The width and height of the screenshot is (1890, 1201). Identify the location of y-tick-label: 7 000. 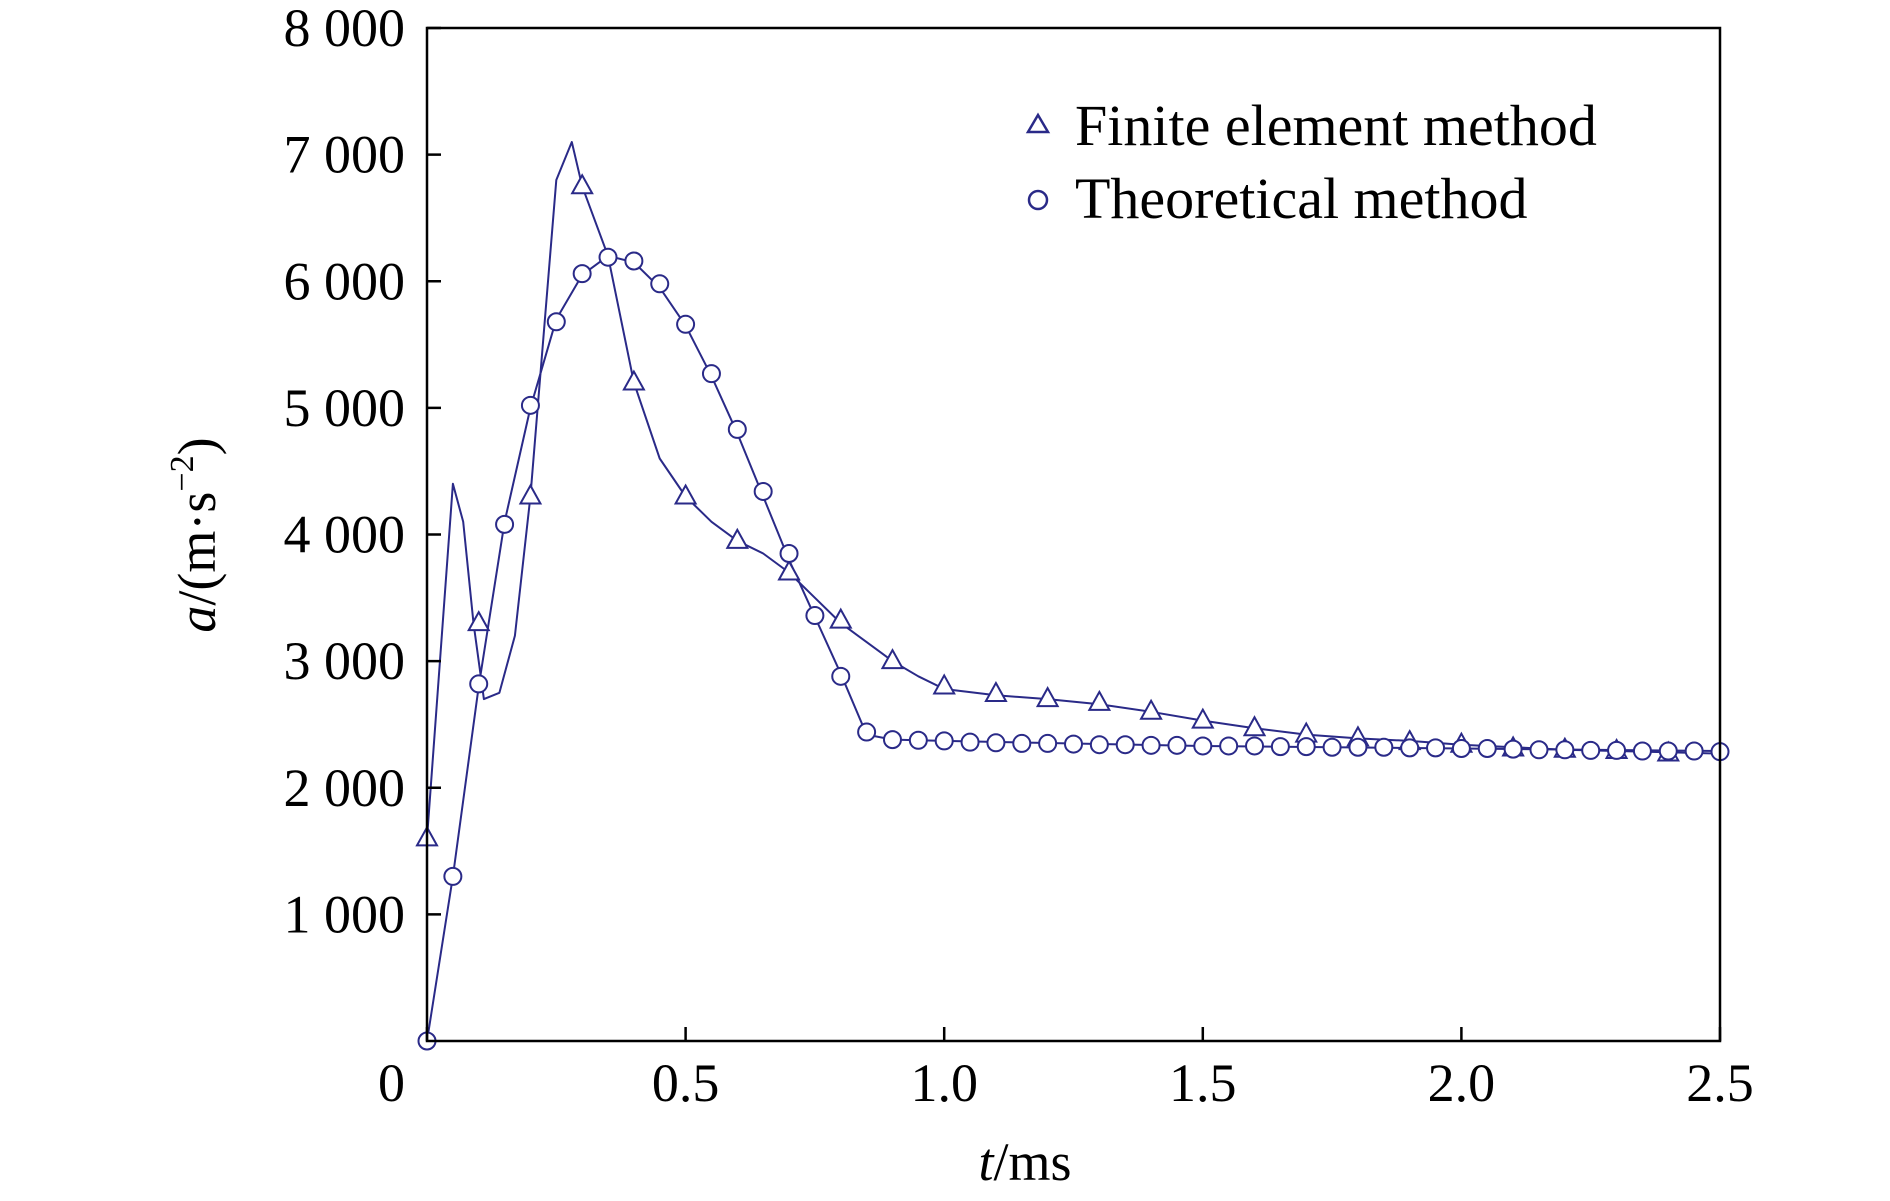
(345, 155).